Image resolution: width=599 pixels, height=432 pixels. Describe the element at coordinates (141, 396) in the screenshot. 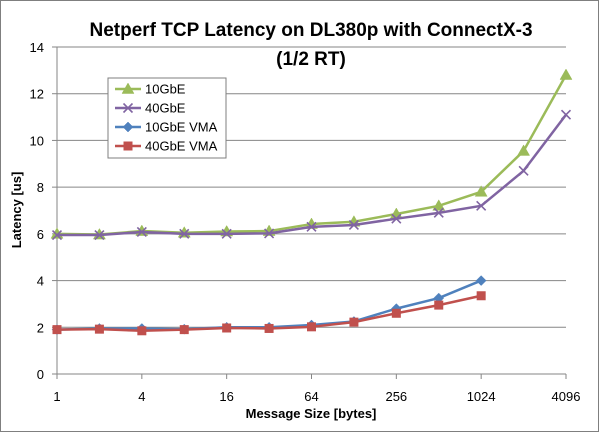

I see `x-tick-label-4: 4` at that location.